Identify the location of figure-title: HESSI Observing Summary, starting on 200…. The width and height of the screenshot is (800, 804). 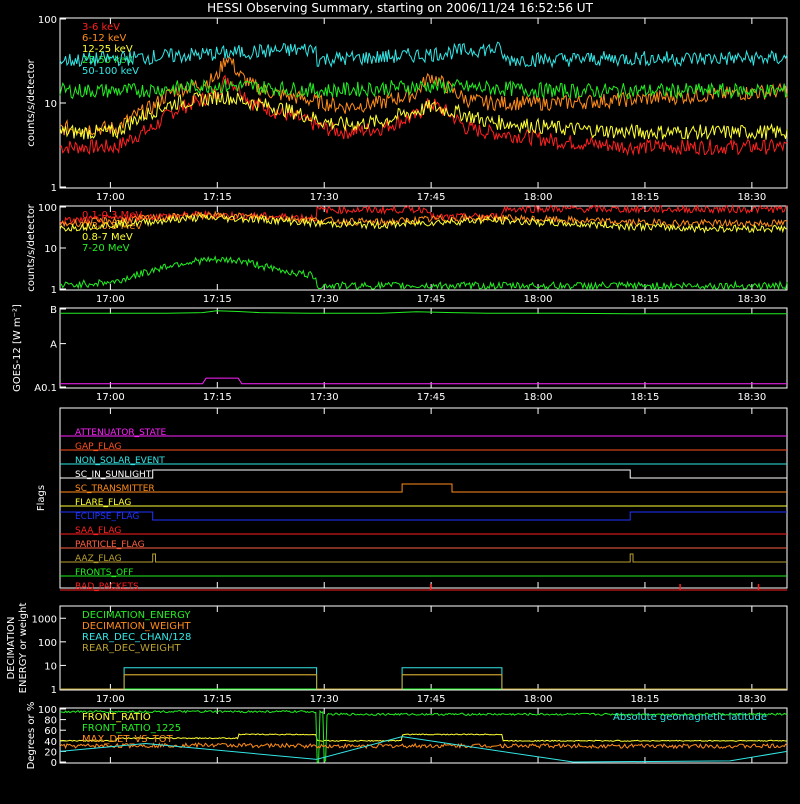
(400, 8).